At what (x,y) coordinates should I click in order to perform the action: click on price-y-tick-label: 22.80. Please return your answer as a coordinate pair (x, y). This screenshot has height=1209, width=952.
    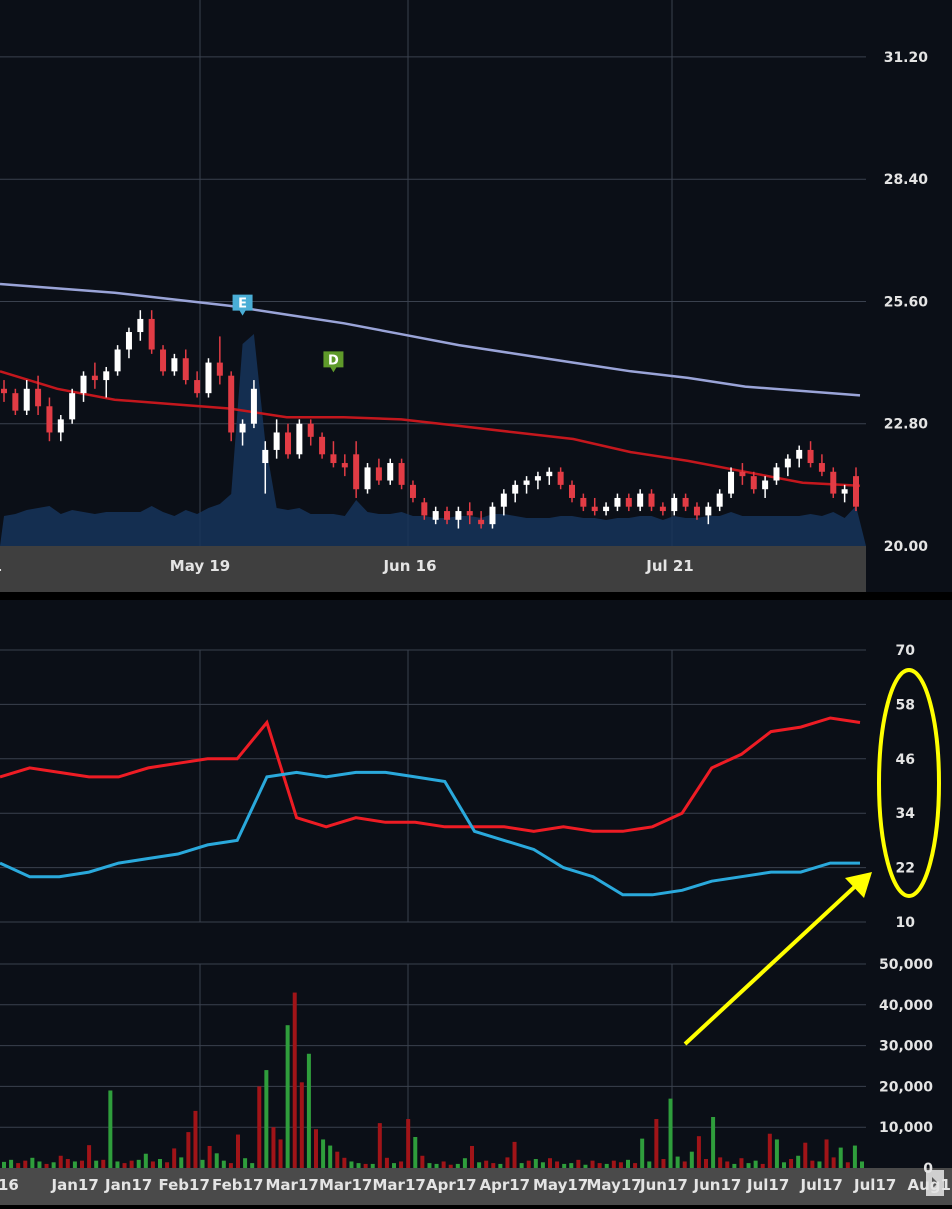
    Looking at the image, I should click on (906, 425).